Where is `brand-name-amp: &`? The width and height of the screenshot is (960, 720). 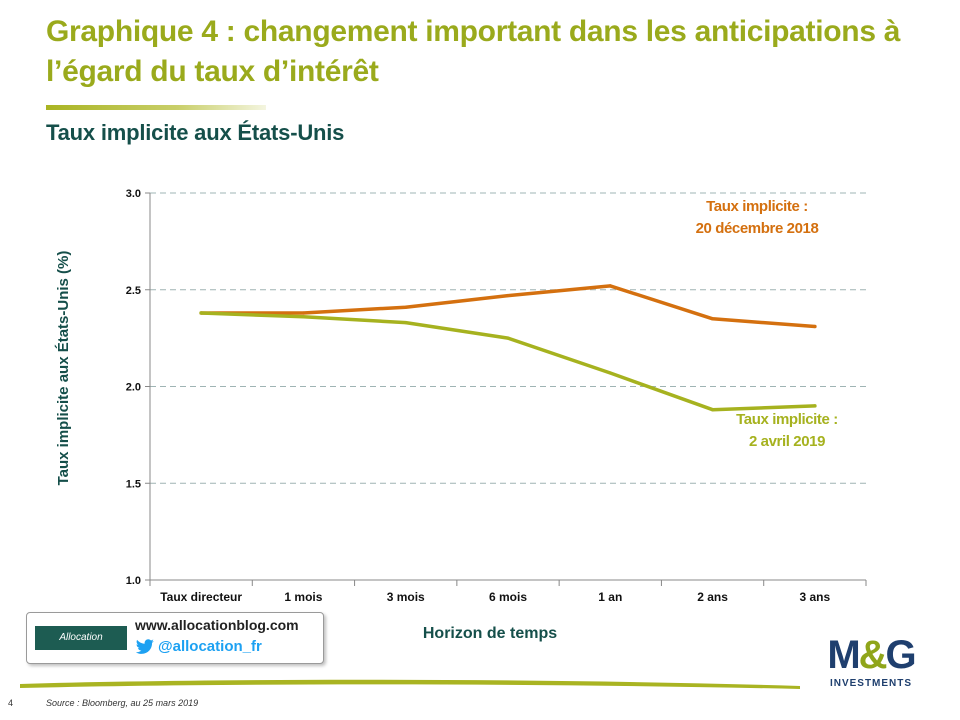 brand-name-amp: & is located at coordinates (873, 655).